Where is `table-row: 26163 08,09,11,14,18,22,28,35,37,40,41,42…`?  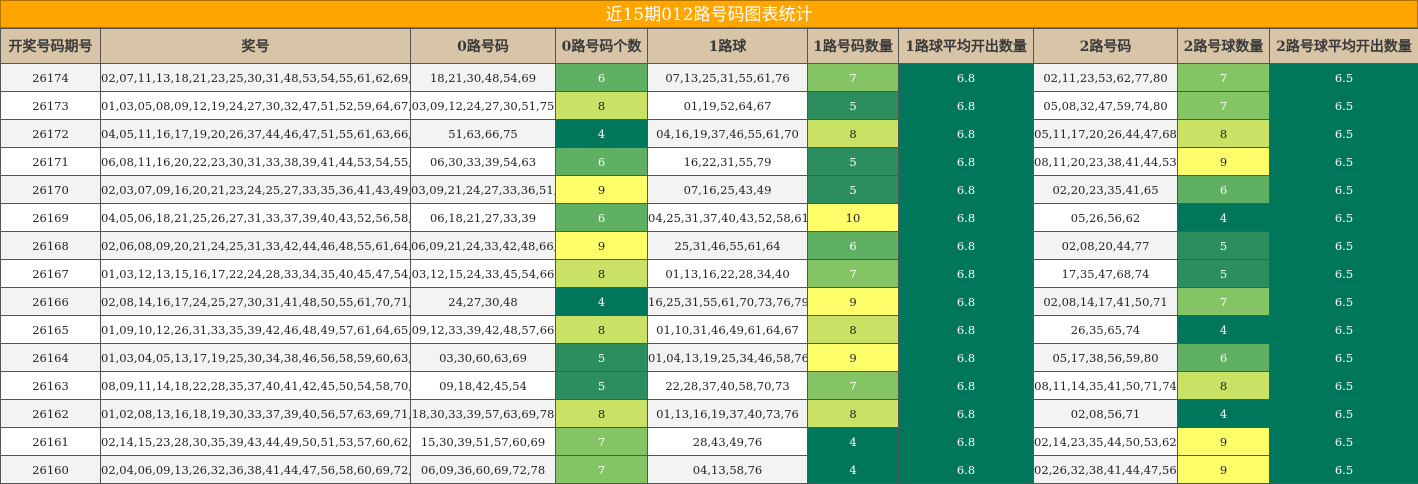 table-row: 26163 08,09,11,14,18,22,28,35,37,40,41,42… is located at coordinates (709, 385).